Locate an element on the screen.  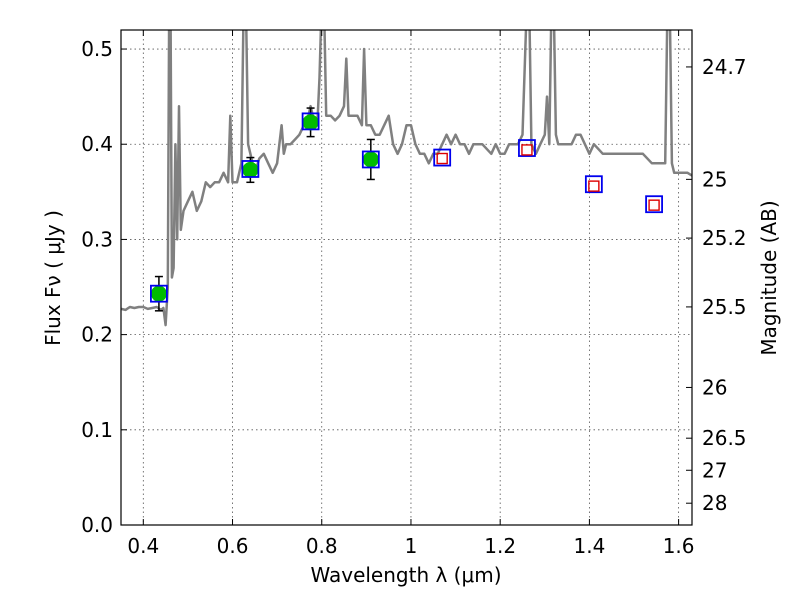
y-axis-label: Flux Fν ( μJy ) is located at coordinates (53, 278).